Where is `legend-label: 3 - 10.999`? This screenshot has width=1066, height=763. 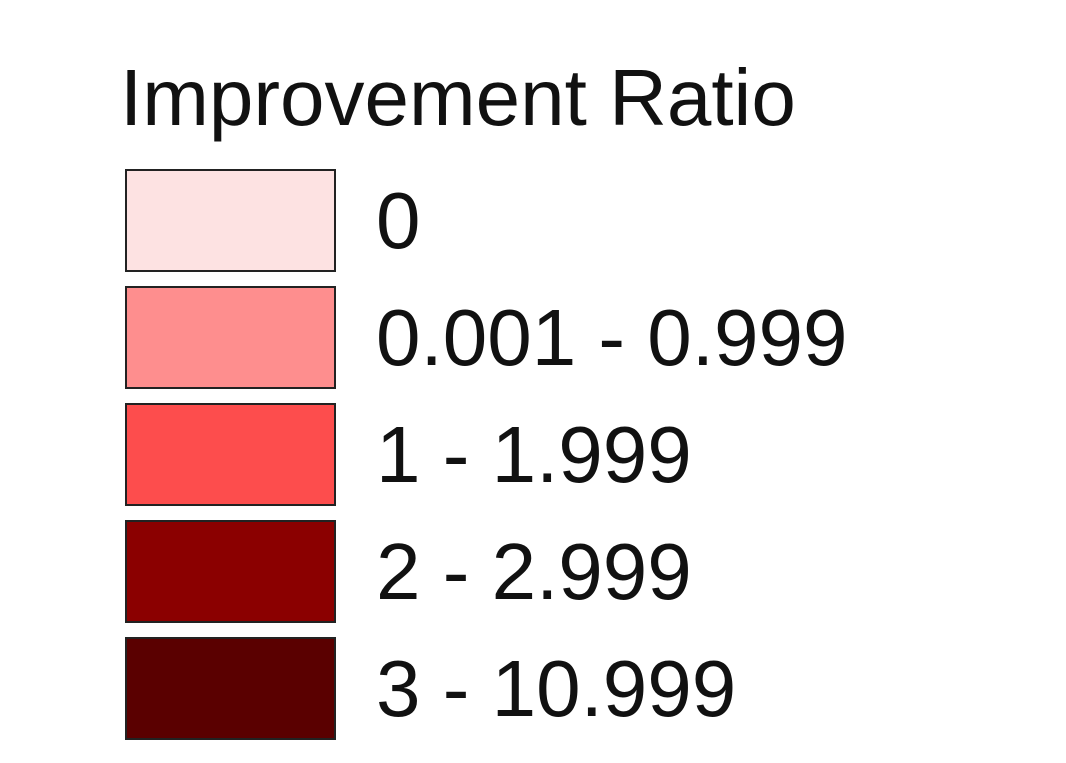
legend-label: 3 - 10.999 is located at coordinates (556, 688).